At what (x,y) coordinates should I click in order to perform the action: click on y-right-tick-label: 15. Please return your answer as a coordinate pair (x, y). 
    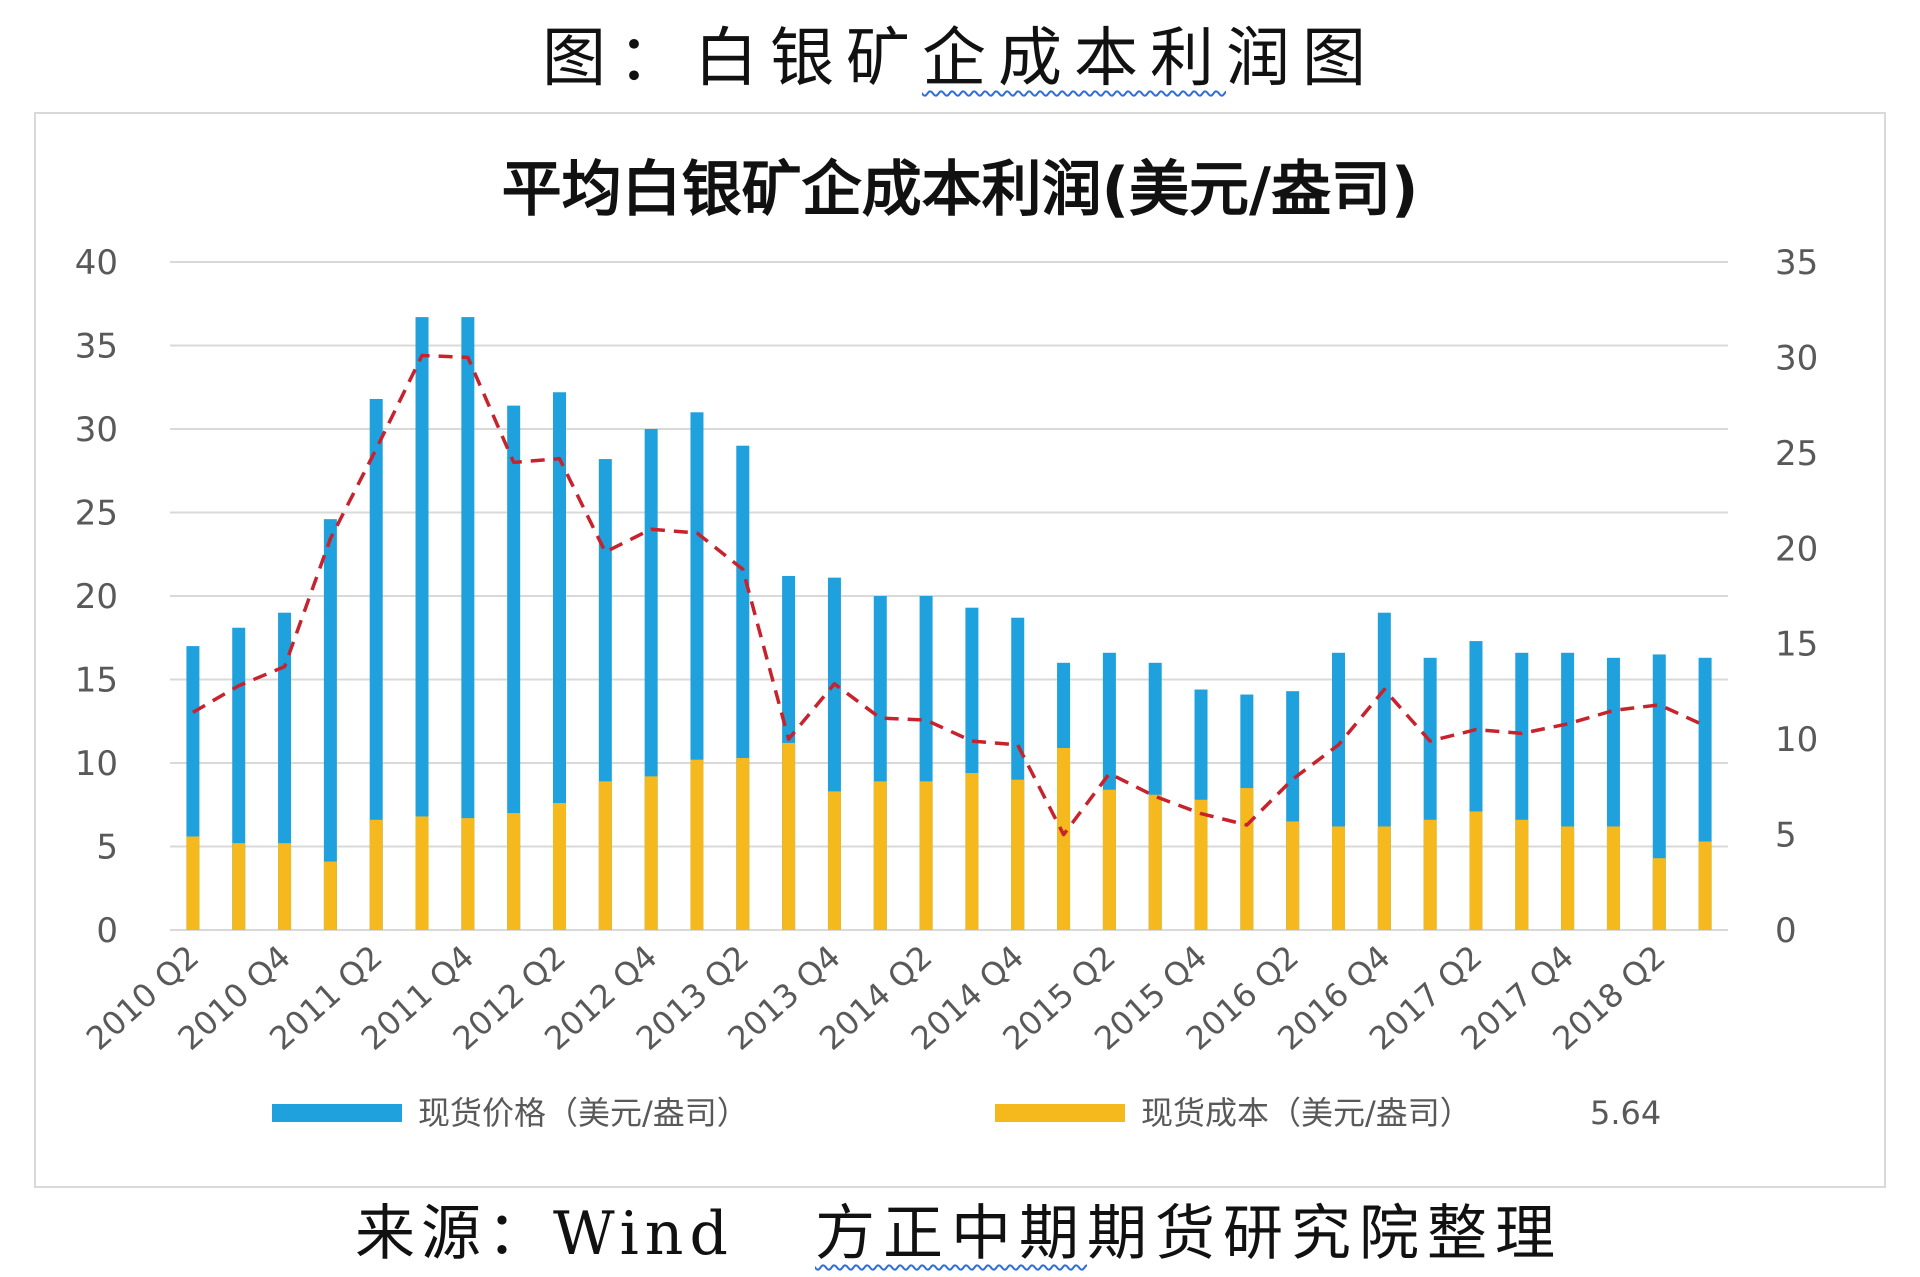
    Looking at the image, I should click on (1796, 645).